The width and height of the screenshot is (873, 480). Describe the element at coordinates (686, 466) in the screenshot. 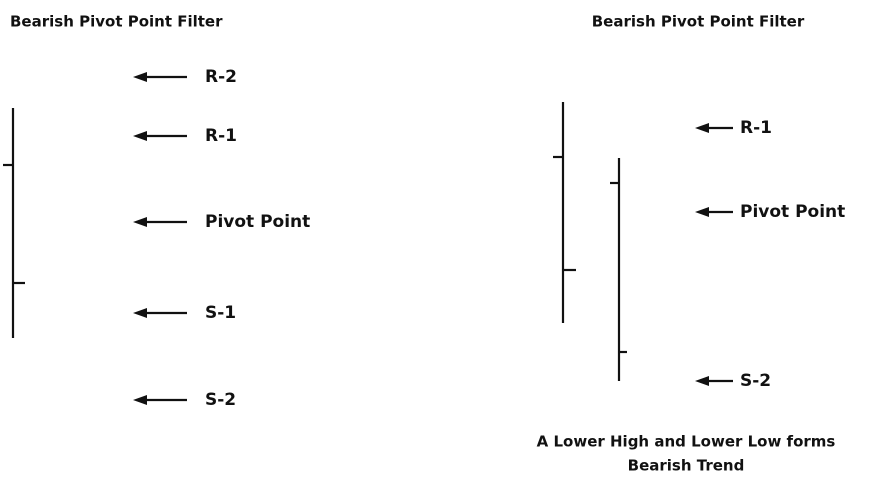

I see `caption-line: Bearish Trend` at that location.